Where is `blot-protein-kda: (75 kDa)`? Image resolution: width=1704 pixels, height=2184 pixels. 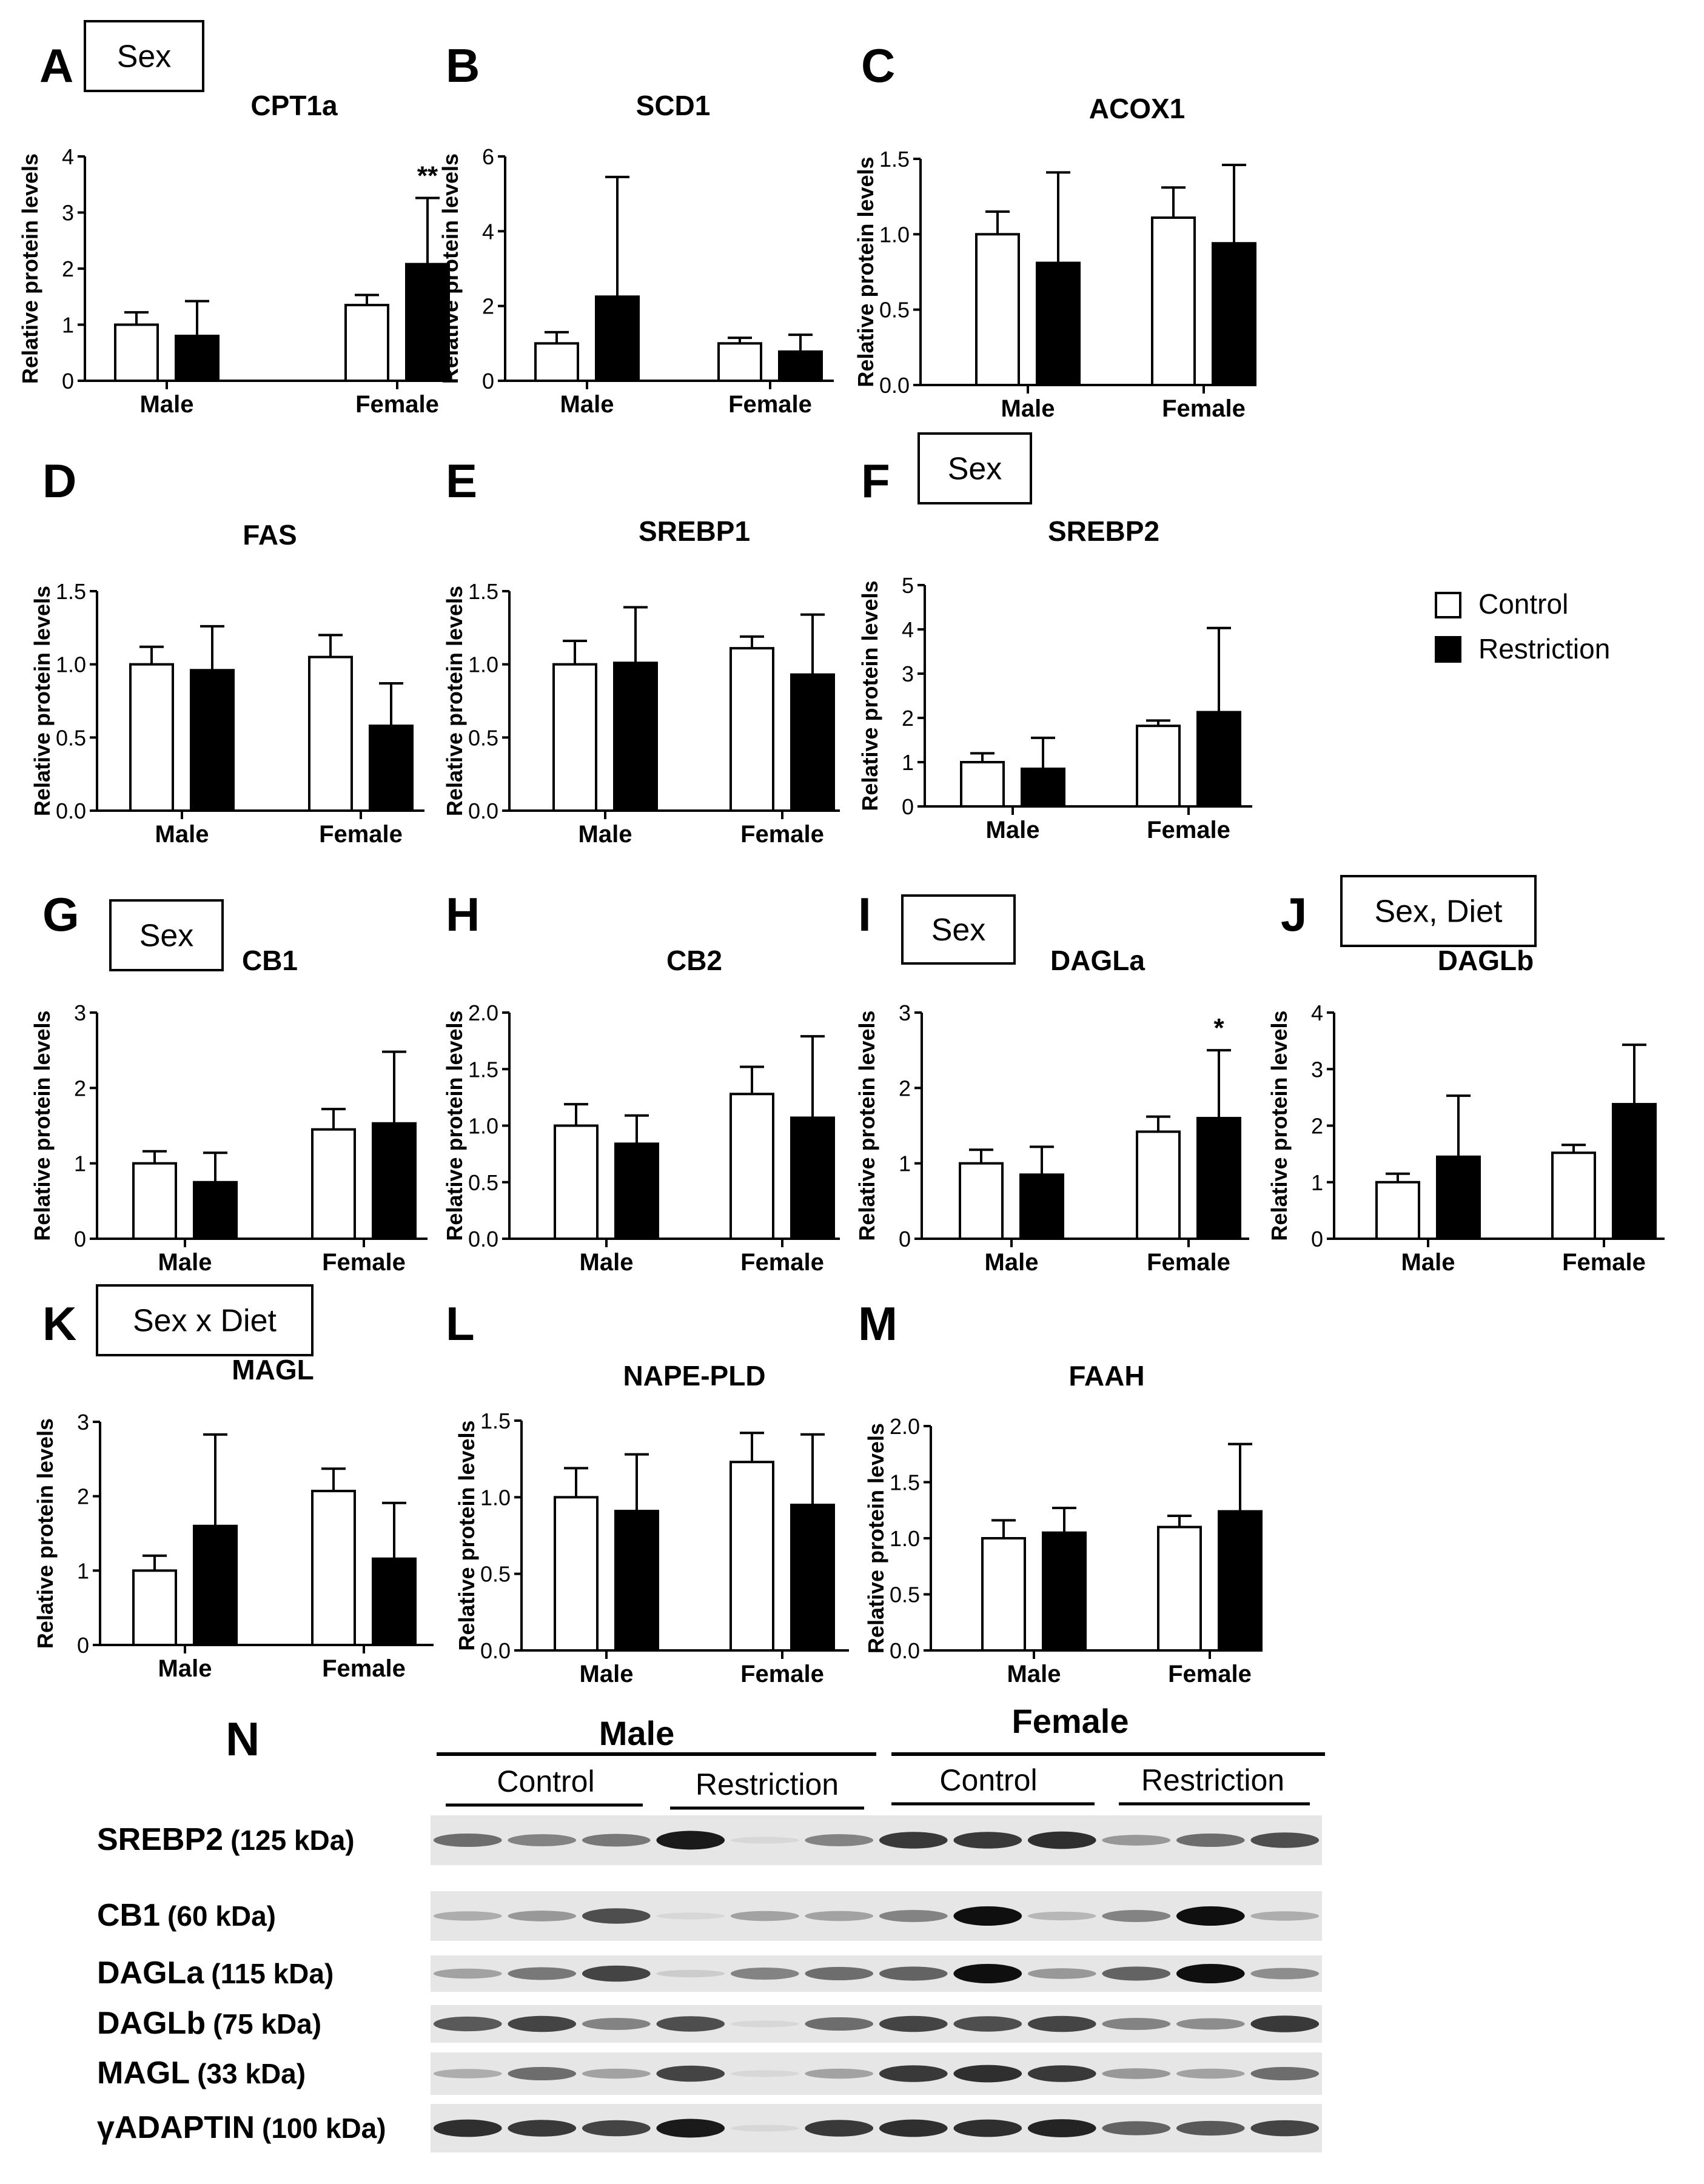
blot-protein-kda: (75 kDa) is located at coordinates (267, 2024).